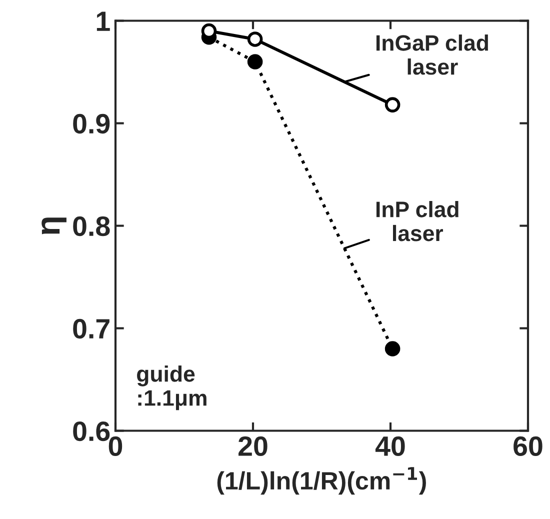 The image size is (550, 519). I want to click on y-tick-label: 0.8, so click(91, 226).